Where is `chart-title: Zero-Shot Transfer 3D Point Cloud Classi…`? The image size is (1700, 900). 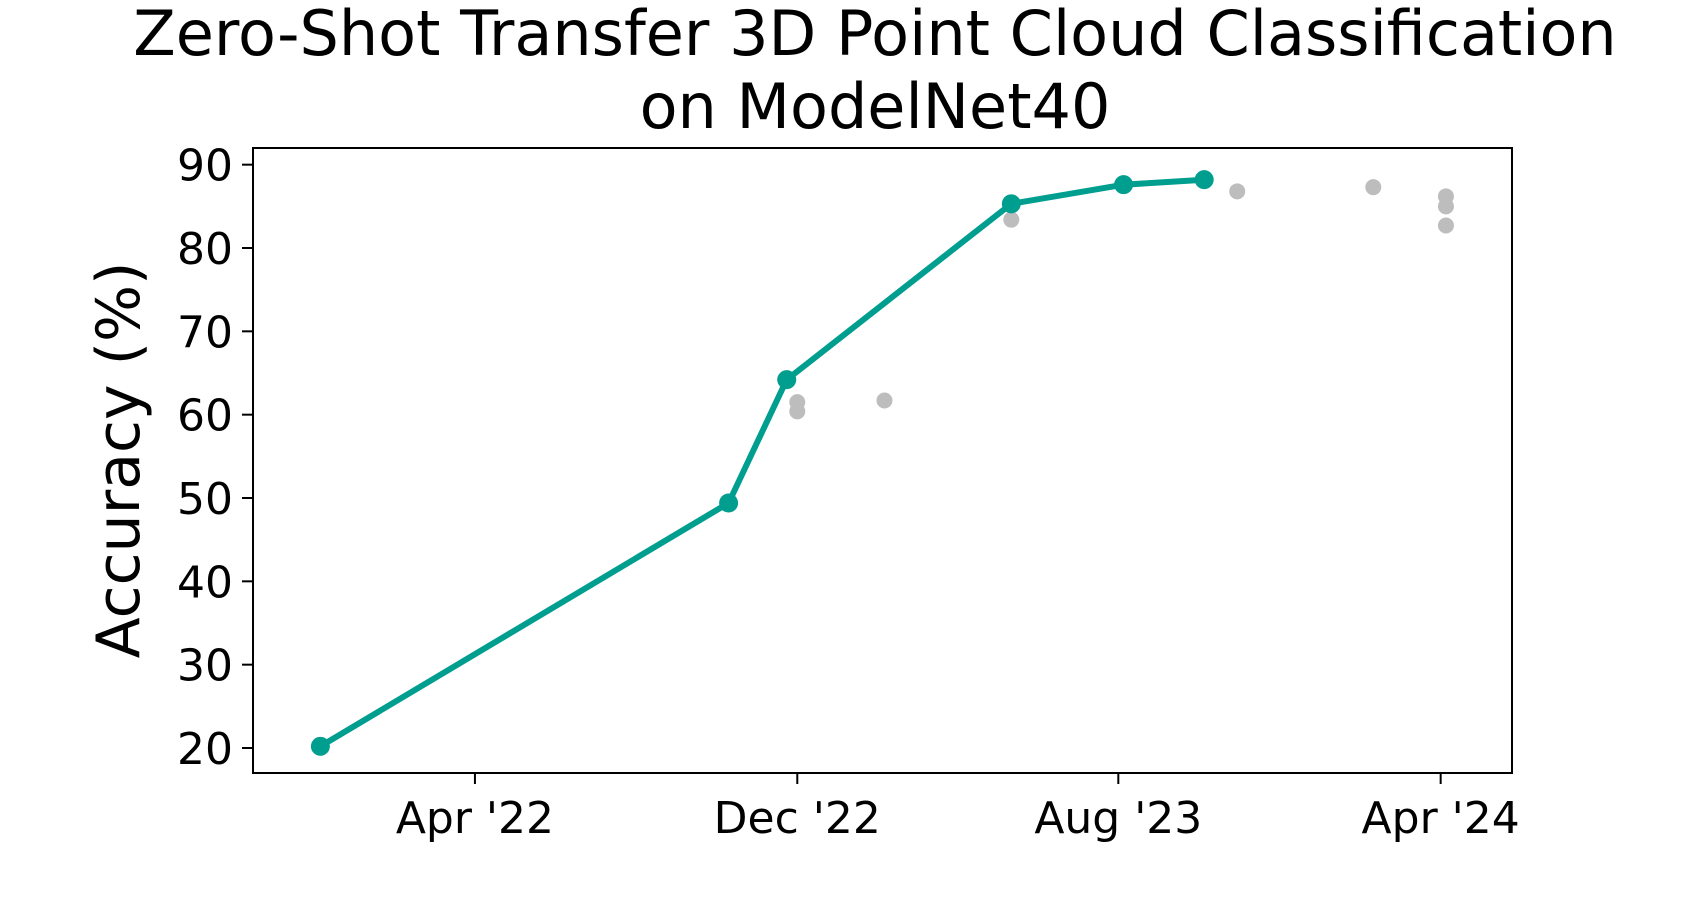 chart-title: Zero-Shot Transfer 3D Point Cloud Classi… is located at coordinates (874, 71).